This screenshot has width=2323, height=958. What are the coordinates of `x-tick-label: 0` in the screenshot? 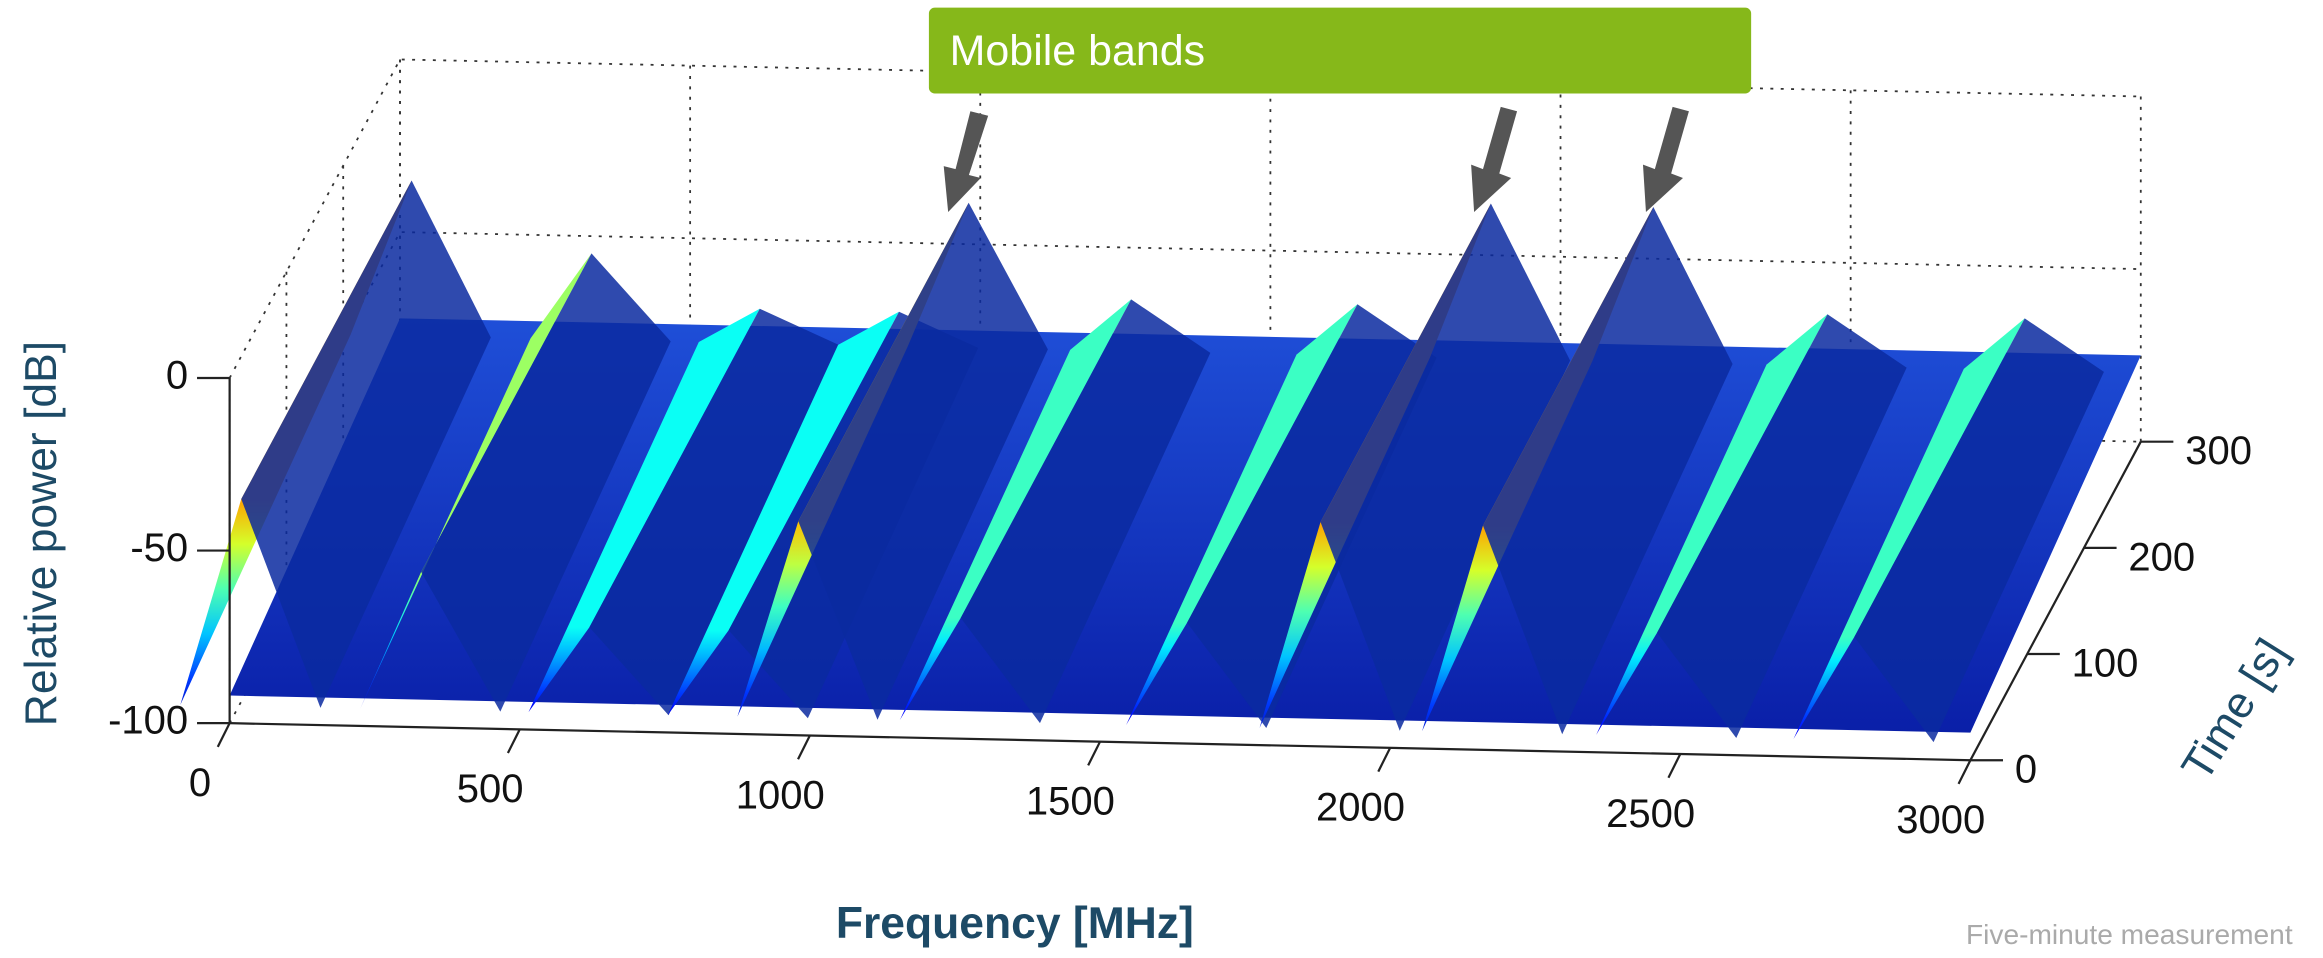 It's located at (200, 783).